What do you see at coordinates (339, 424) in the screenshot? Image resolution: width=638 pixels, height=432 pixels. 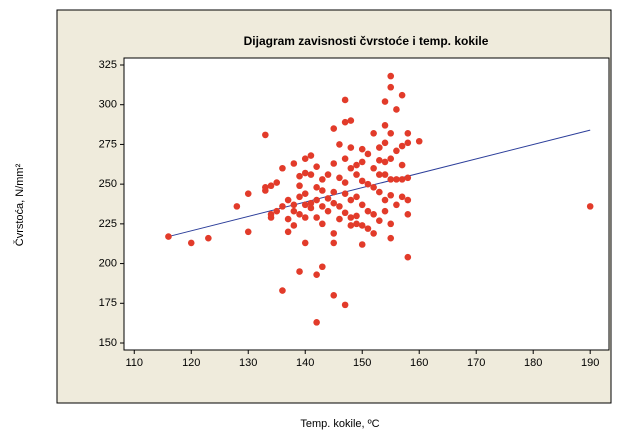 I see `x-axis-label: Temp. kokile, ºC` at bounding box center [339, 424].